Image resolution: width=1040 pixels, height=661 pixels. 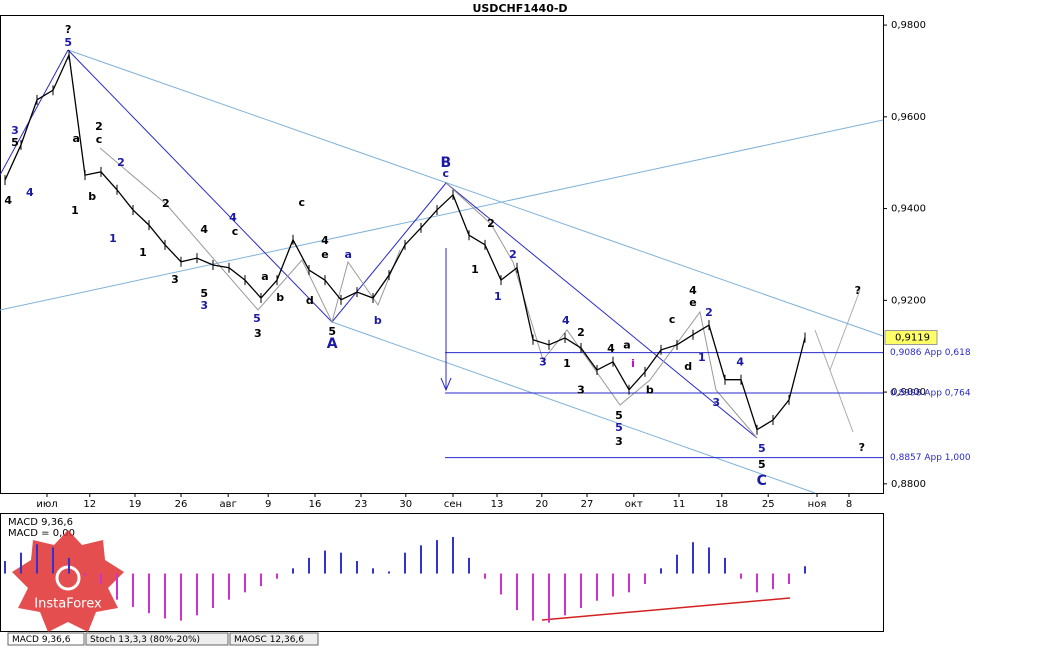 What do you see at coordinates (268, 504) in the screenshot?
I see `x-tick-label: 9` at bounding box center [268, 504].